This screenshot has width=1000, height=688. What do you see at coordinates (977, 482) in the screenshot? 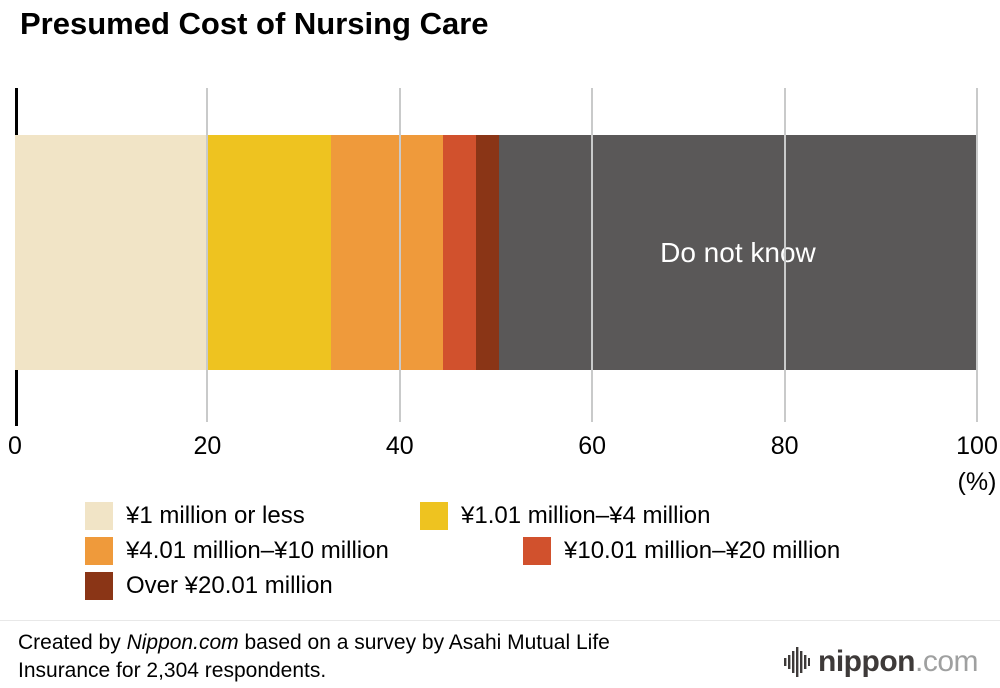
I see `x-axis-unit-label: (%)` at bounding box center [977, 482].